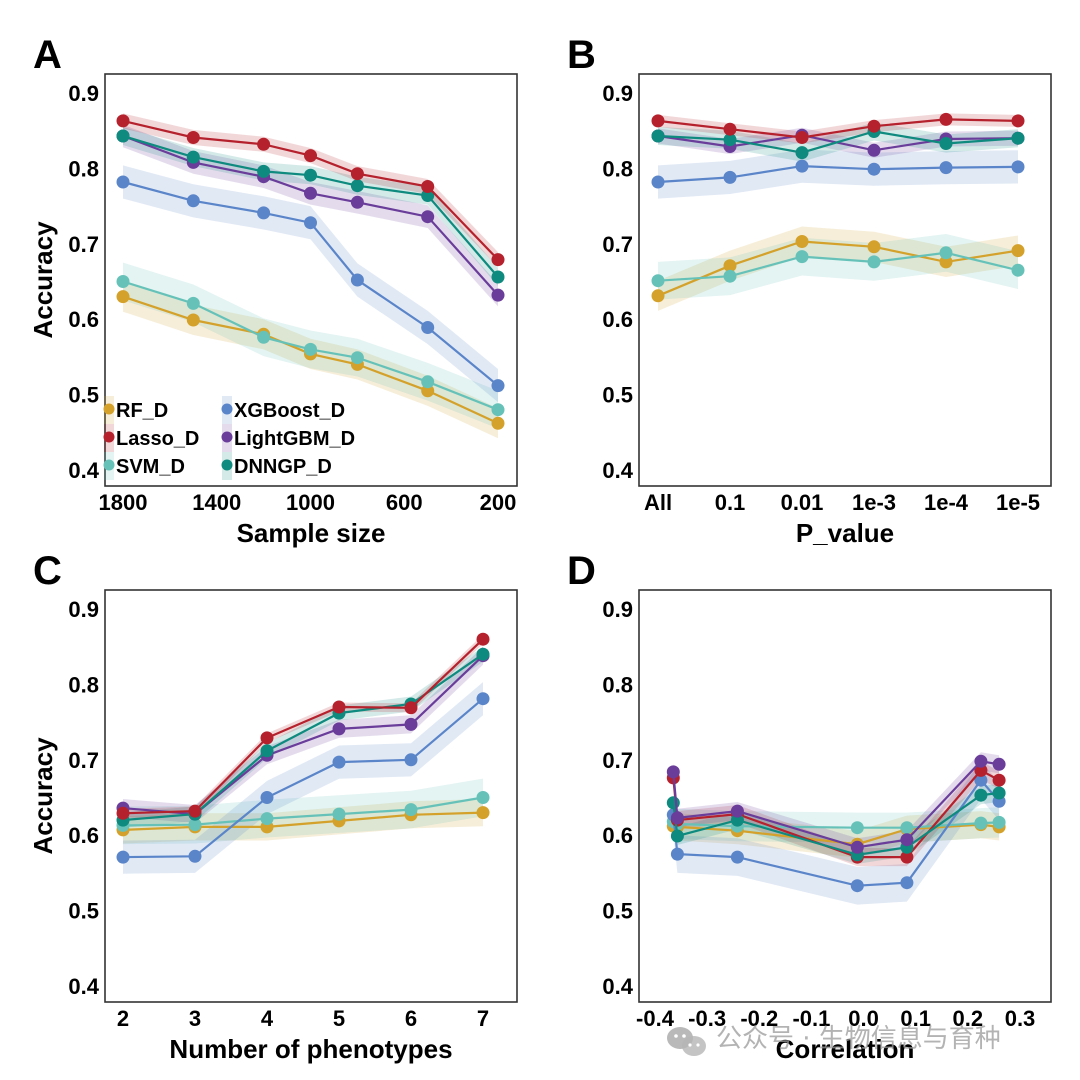 This screenshot has width=1080, height=1080. Describe the element at coordinates (150, 467) in the screenshot. I see `legend-label: SVM_D` at that location.